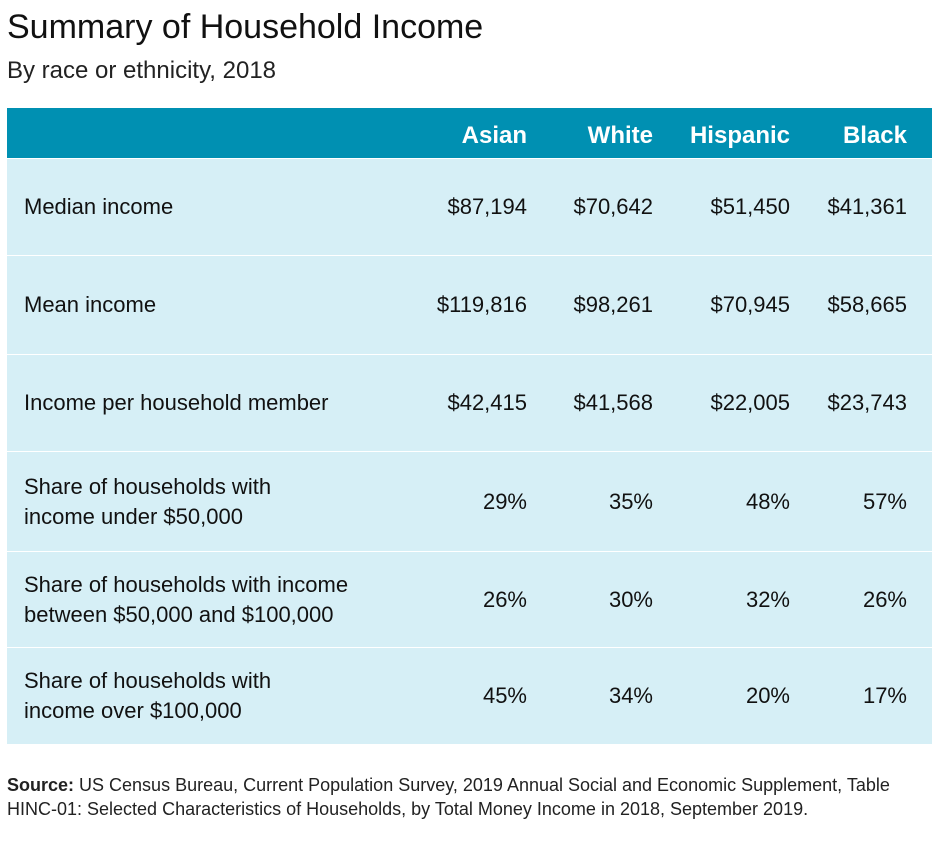 Image resolution: width=938 pixels, height=861 pixels. I want to click on table-header: Asian White Hispanic Black, so click(469, 133).